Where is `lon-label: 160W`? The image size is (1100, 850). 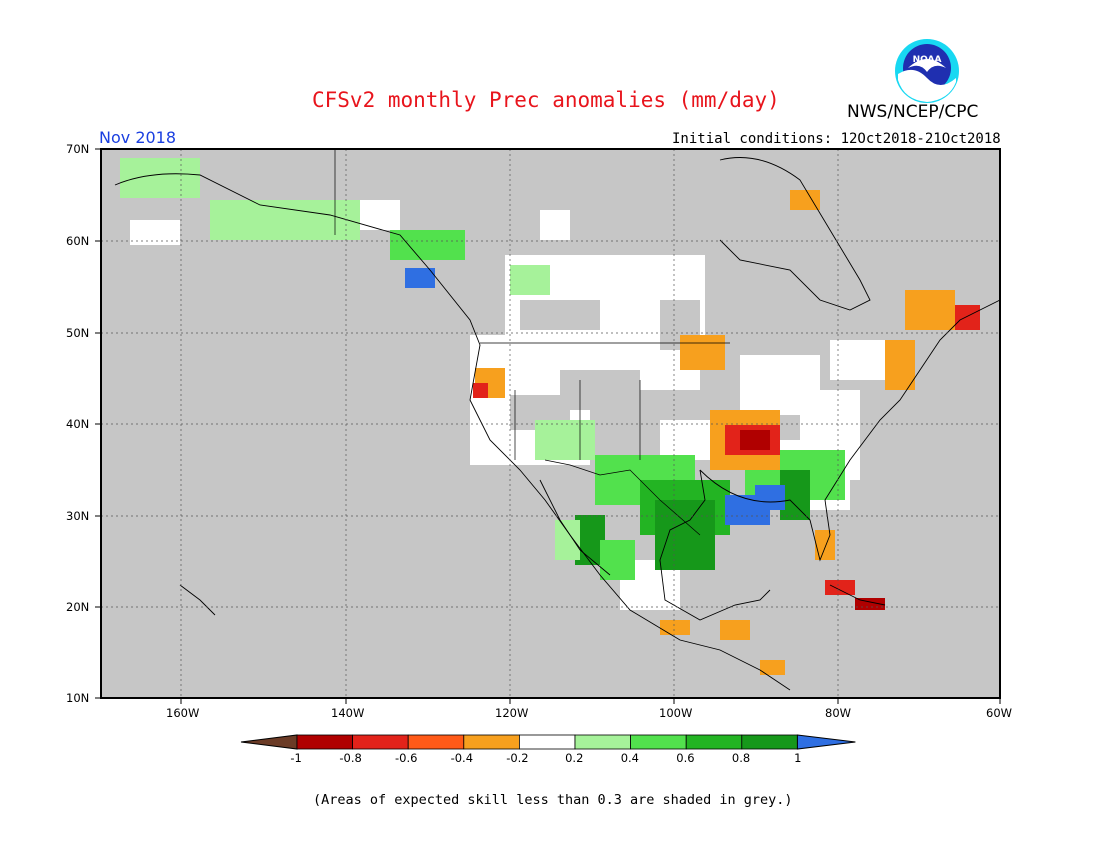
lon-label: 160W is located at coordinates (183, 713).